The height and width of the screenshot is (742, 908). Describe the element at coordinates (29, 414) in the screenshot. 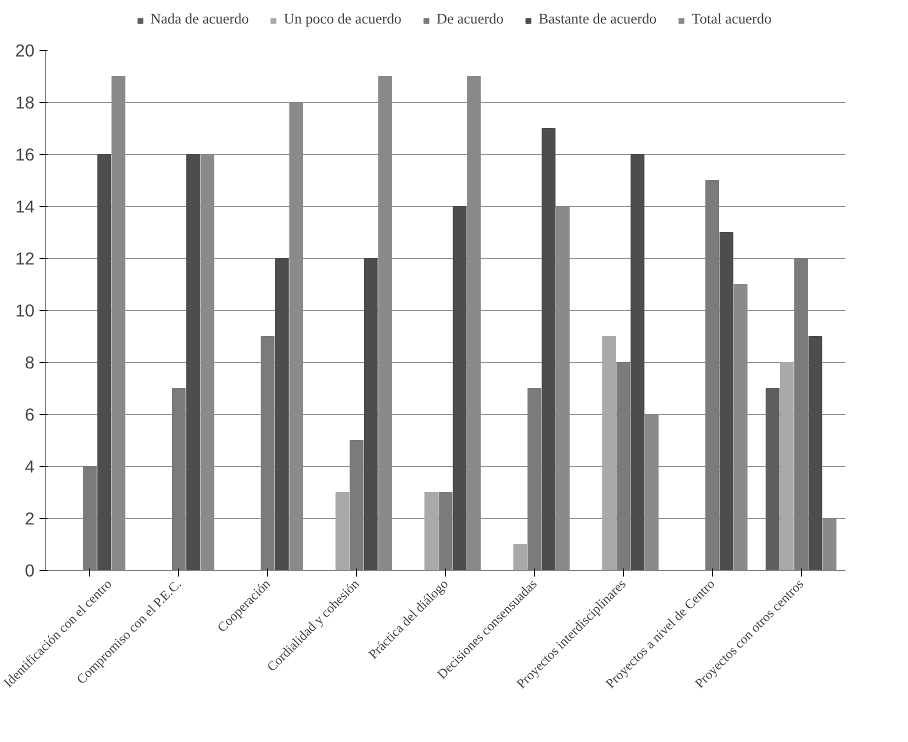

I see `y-tick-label: 6` at that location.